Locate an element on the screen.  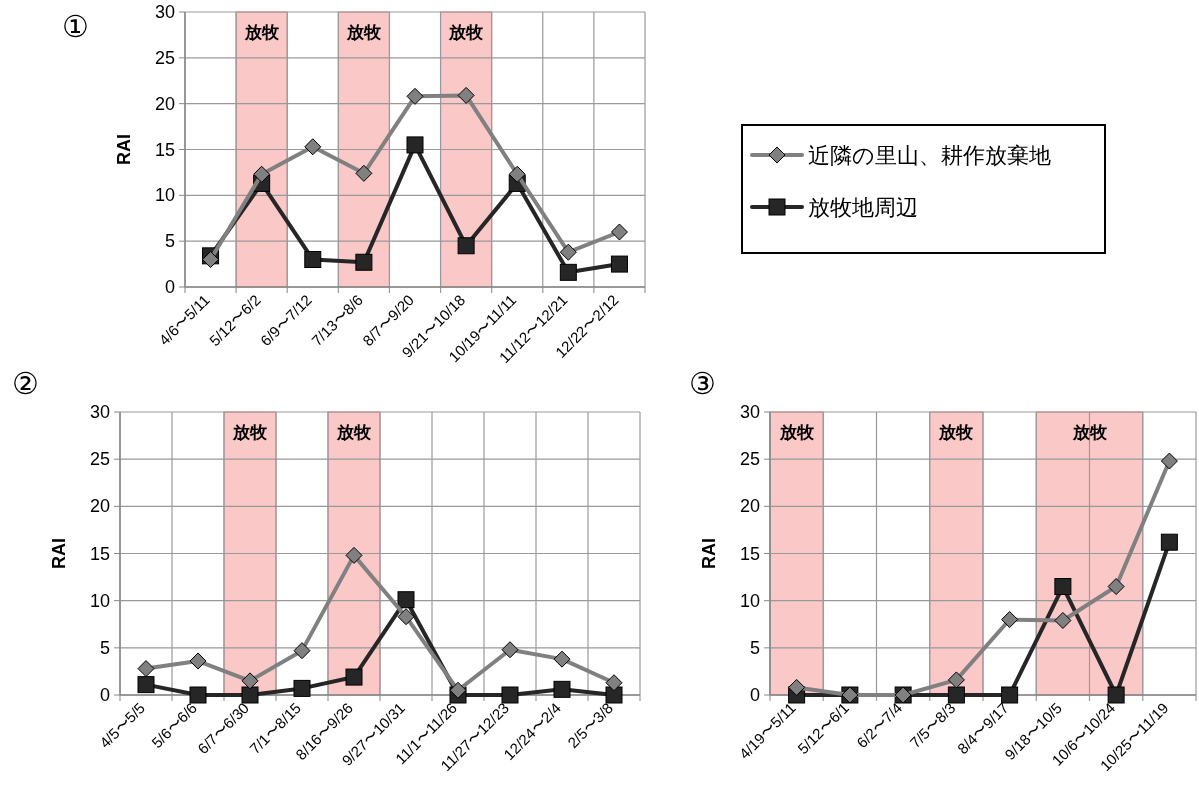
chart-title: ② is located at coordinates (25, 383).